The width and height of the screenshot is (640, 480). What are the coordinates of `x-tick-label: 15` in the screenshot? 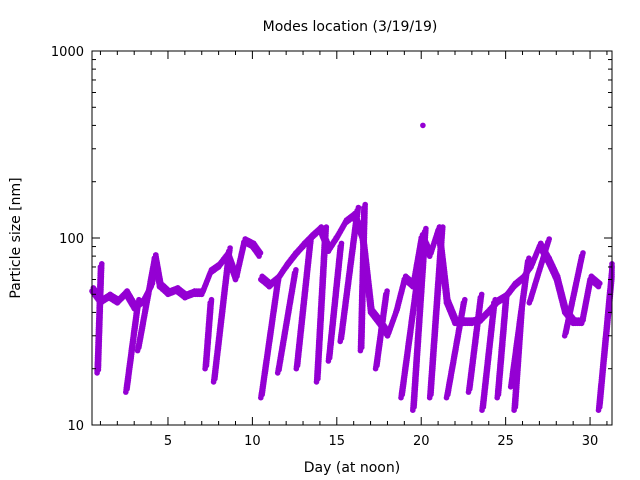 It's located at (337, 441).